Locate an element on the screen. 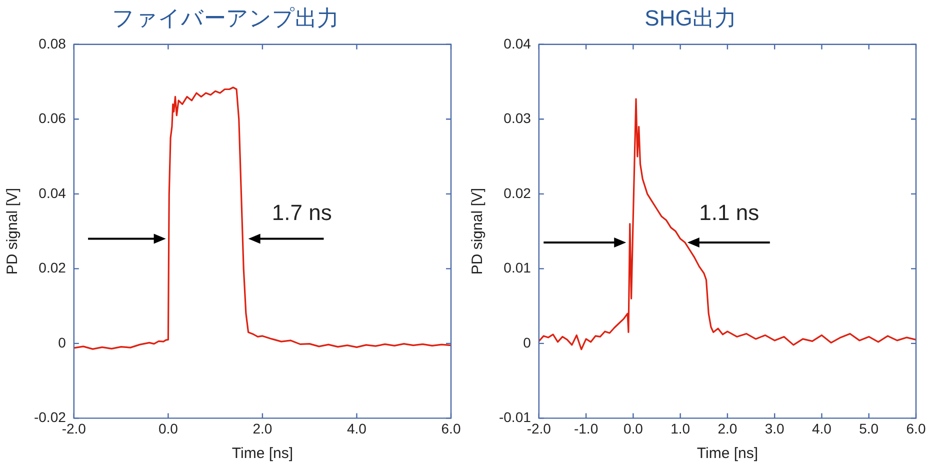 The height and width of the screenshot is (471, 930). annotation: 1.1 ns is located at coordinates (729, 213).